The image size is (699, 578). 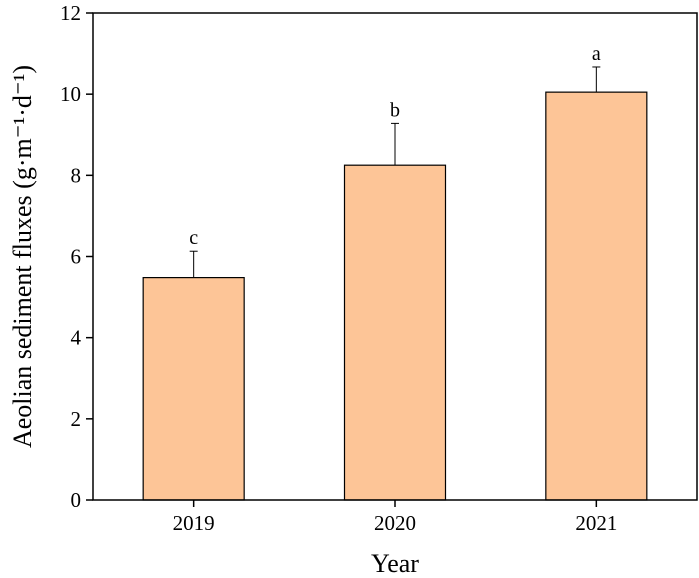 I want to click on y-tick-label: 0, so click(x=76, y=500).